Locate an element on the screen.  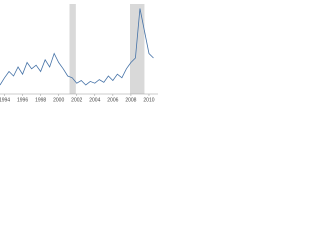
x-tick-label: 2000 is located at coordinates (58, 100).